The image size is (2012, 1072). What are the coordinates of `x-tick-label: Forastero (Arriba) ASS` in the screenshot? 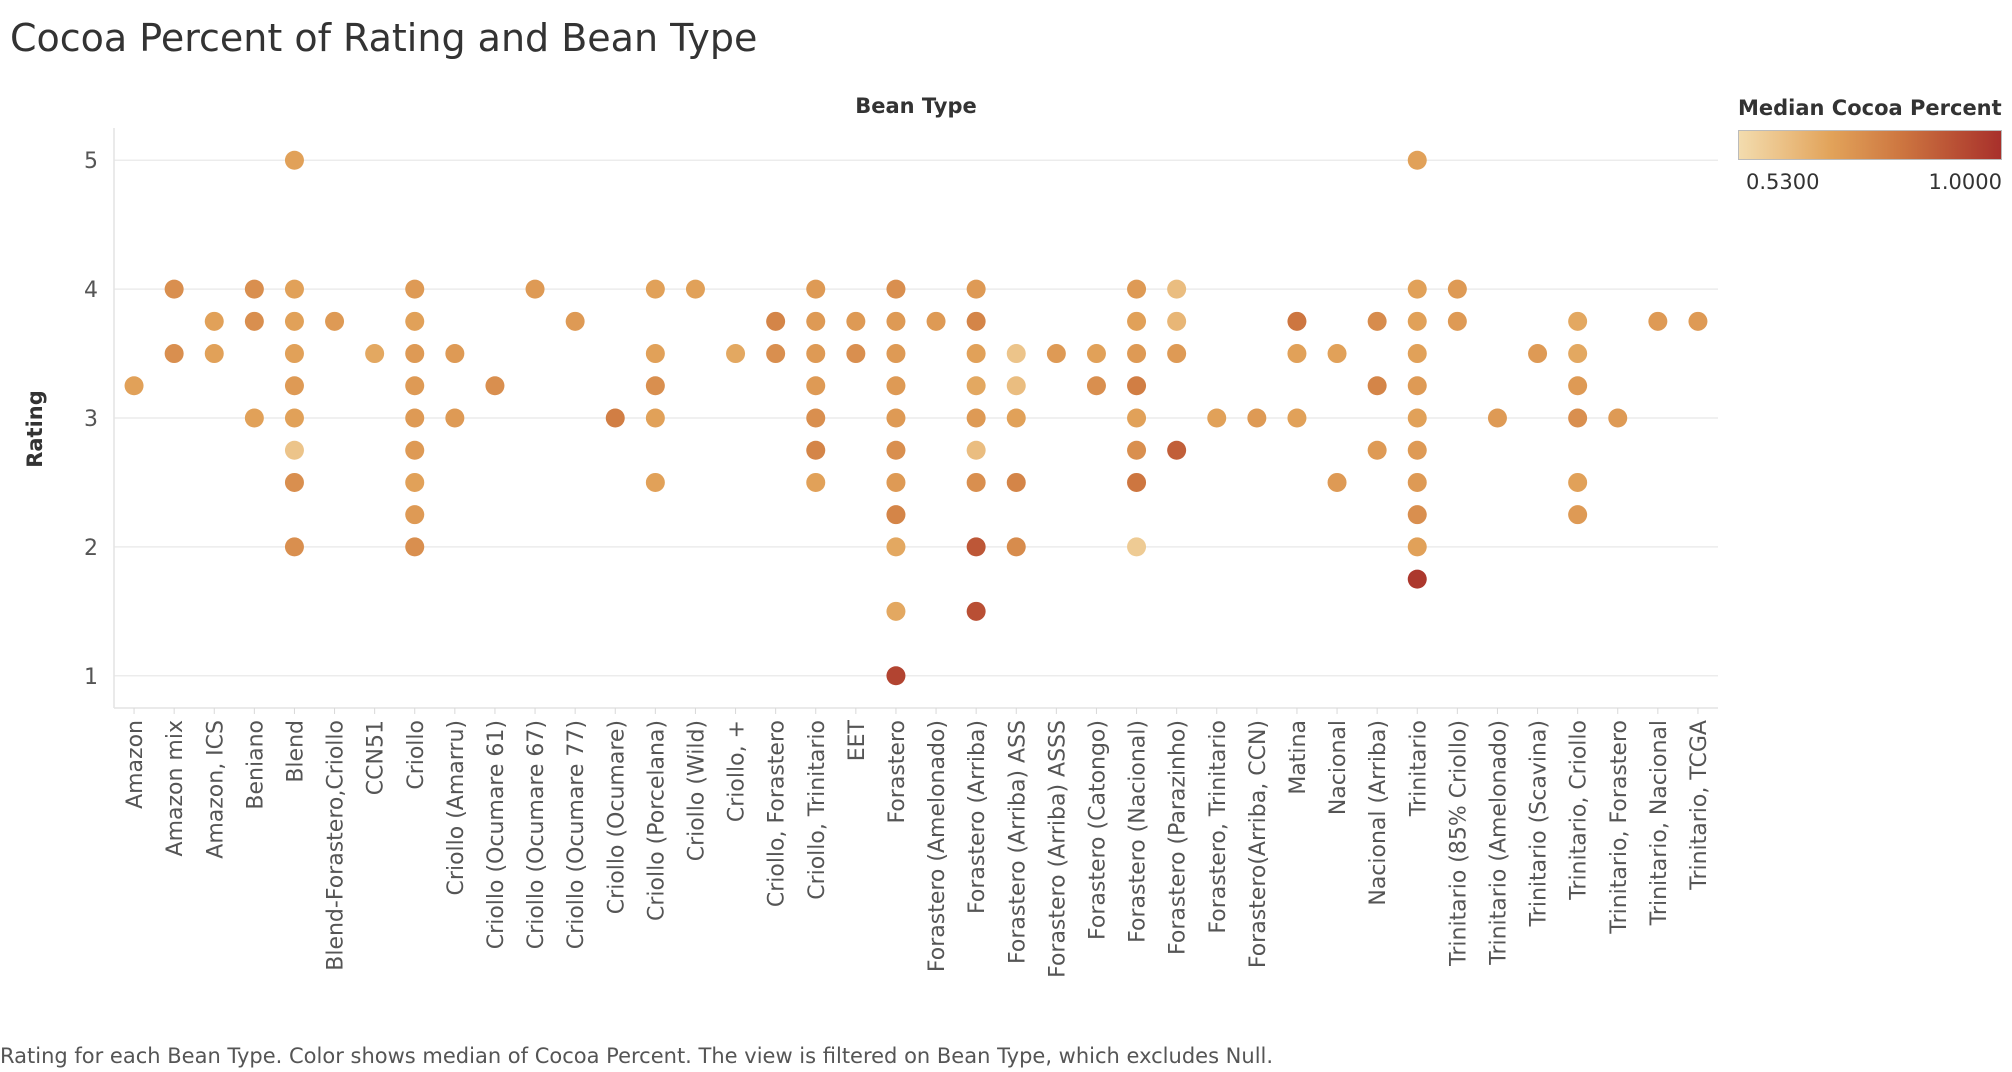 It's located at (1017, 842).